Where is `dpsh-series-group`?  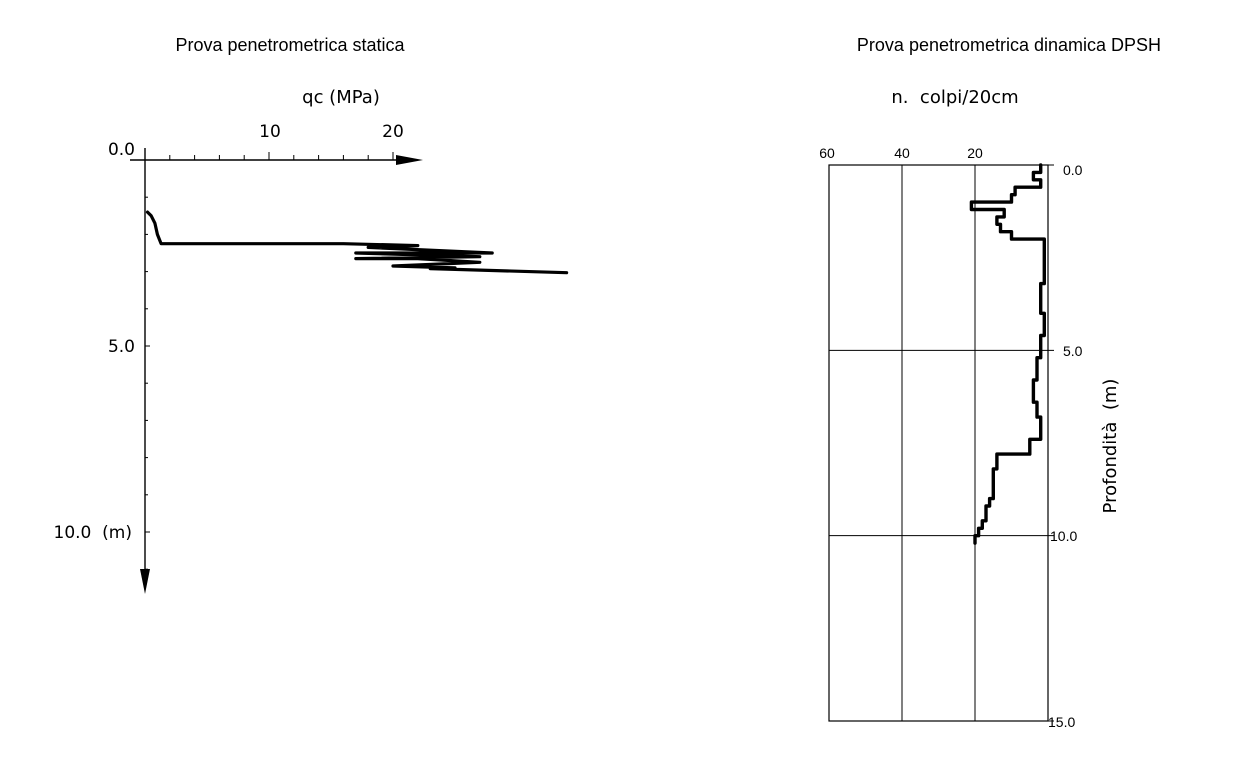 dpsh-series-group is located at coordinates (1008, 354).